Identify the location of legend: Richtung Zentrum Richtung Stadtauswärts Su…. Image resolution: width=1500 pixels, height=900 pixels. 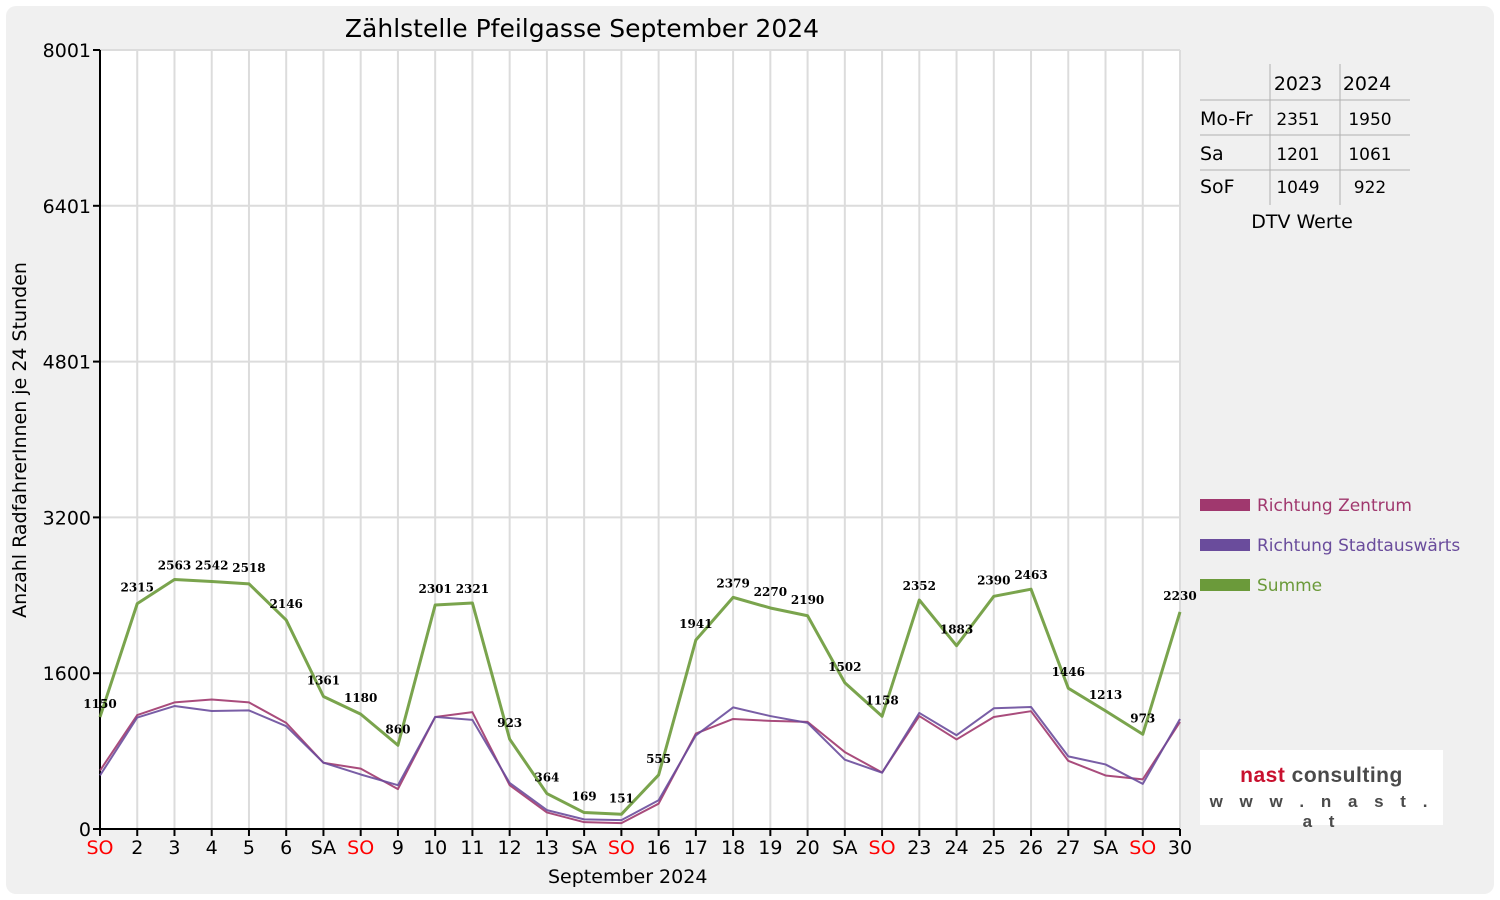
(1330, 546).